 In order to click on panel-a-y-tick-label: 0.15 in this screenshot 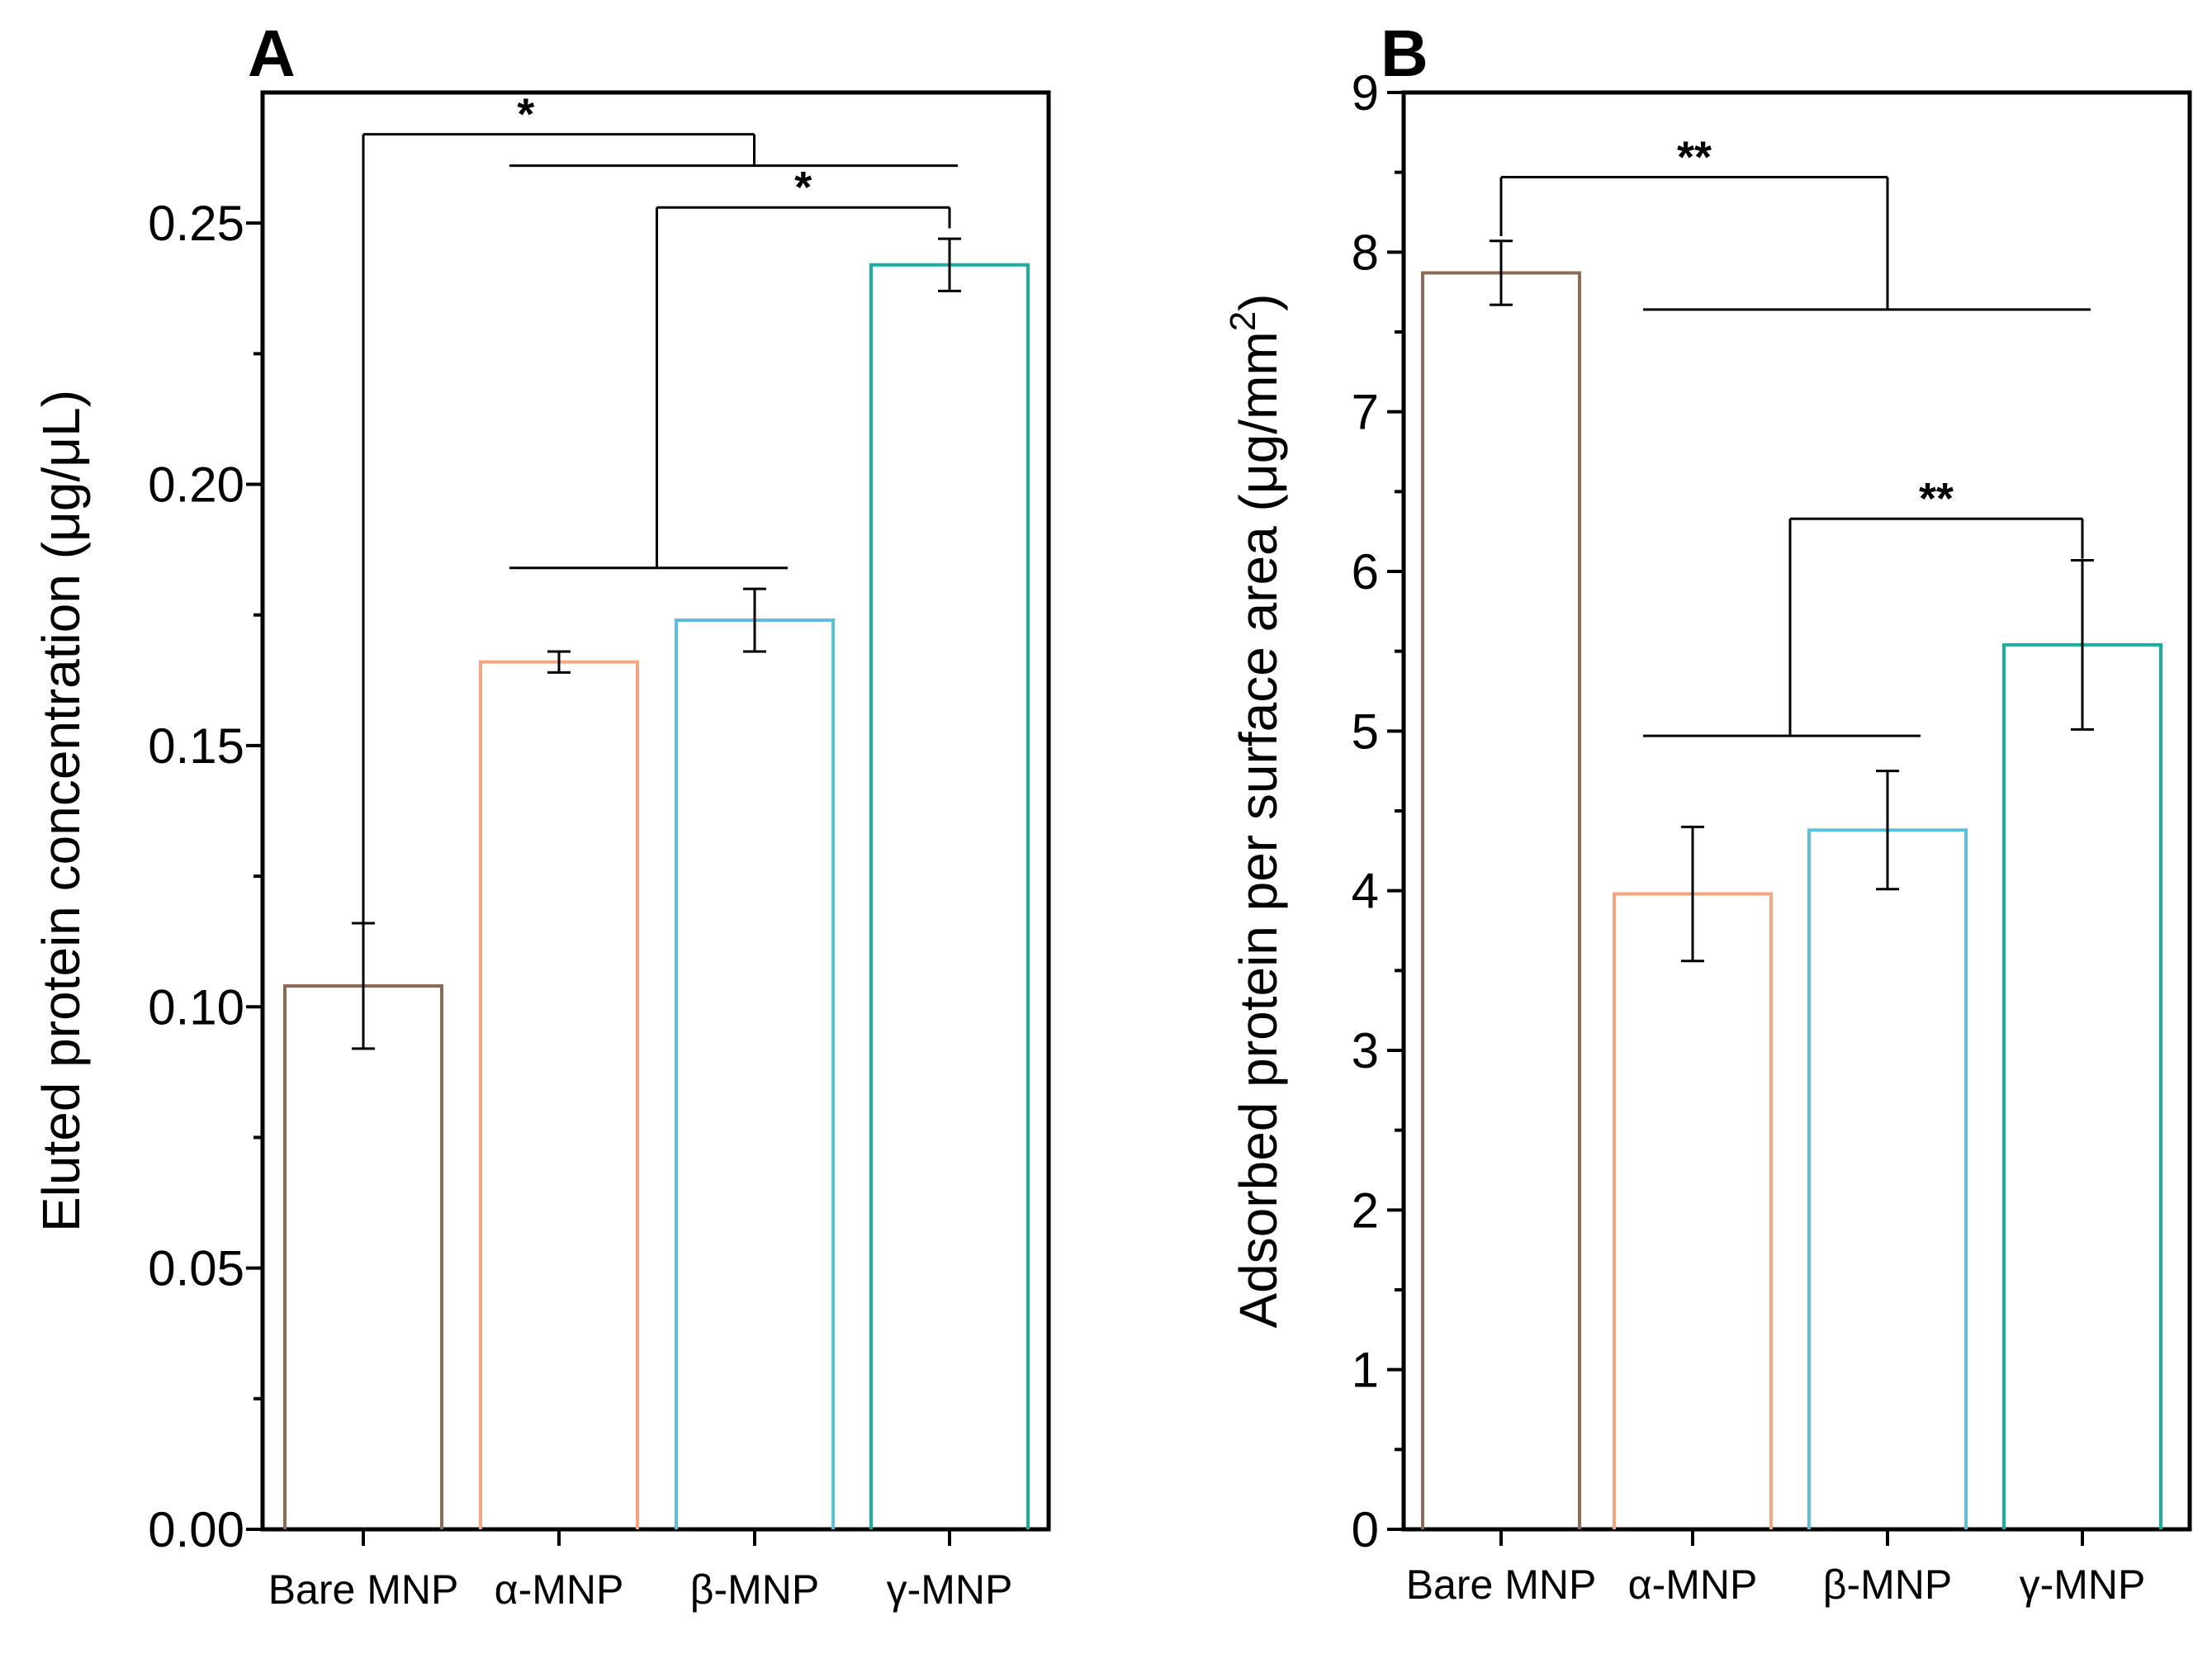, I will do `click(196, 746)`.